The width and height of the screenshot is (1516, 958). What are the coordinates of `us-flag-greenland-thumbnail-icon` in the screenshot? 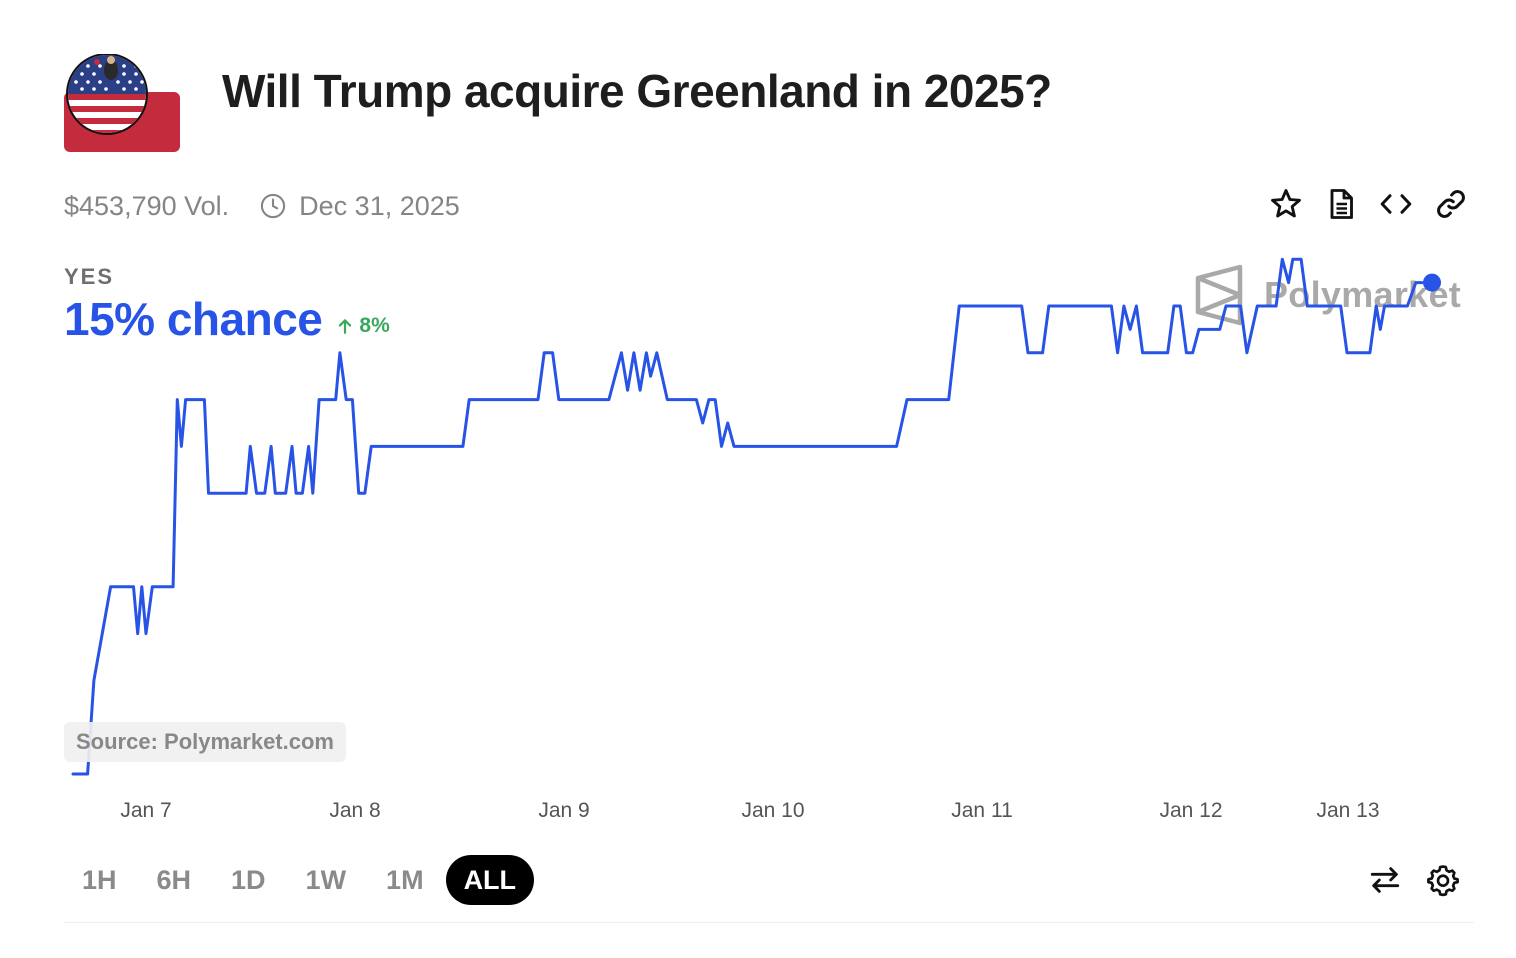 It's located at (122, 102).